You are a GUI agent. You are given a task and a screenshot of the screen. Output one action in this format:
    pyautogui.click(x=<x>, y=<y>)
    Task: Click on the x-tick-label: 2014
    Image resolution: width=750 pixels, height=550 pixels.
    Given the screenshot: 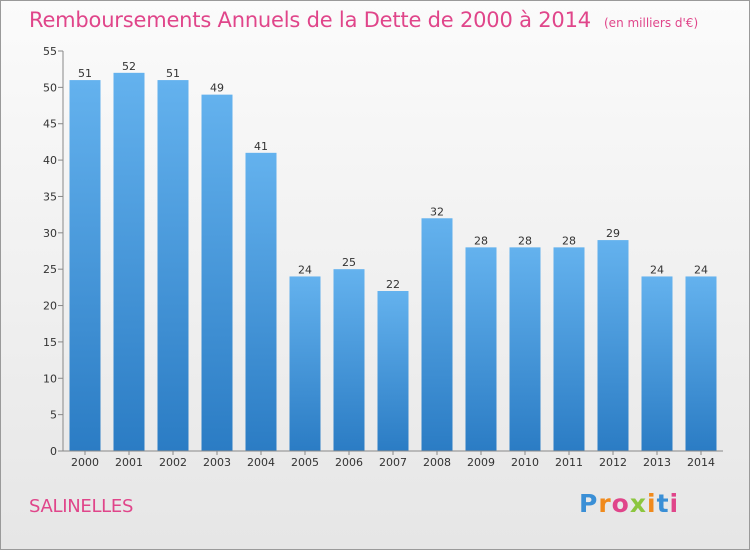 What is the action you would take?
    pyautogui.click(x=701, y=462)
    